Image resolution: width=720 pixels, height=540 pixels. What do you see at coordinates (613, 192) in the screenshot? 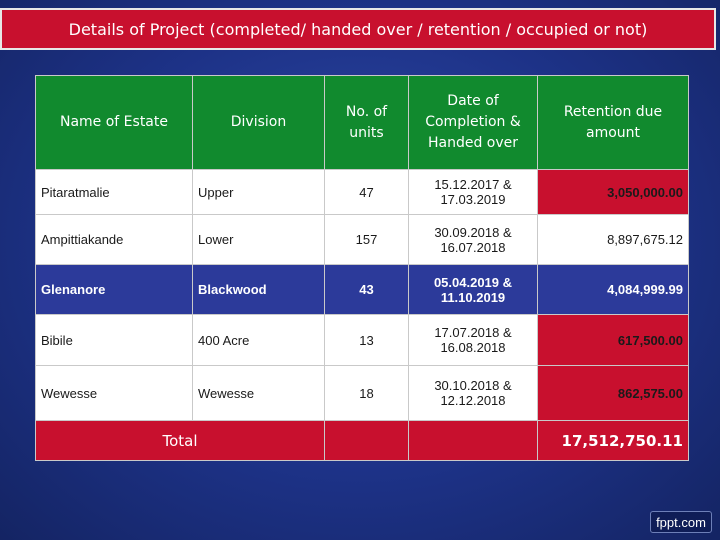
I see `retention-amount: 3,050,000.00` at bounding box center [613, 192].